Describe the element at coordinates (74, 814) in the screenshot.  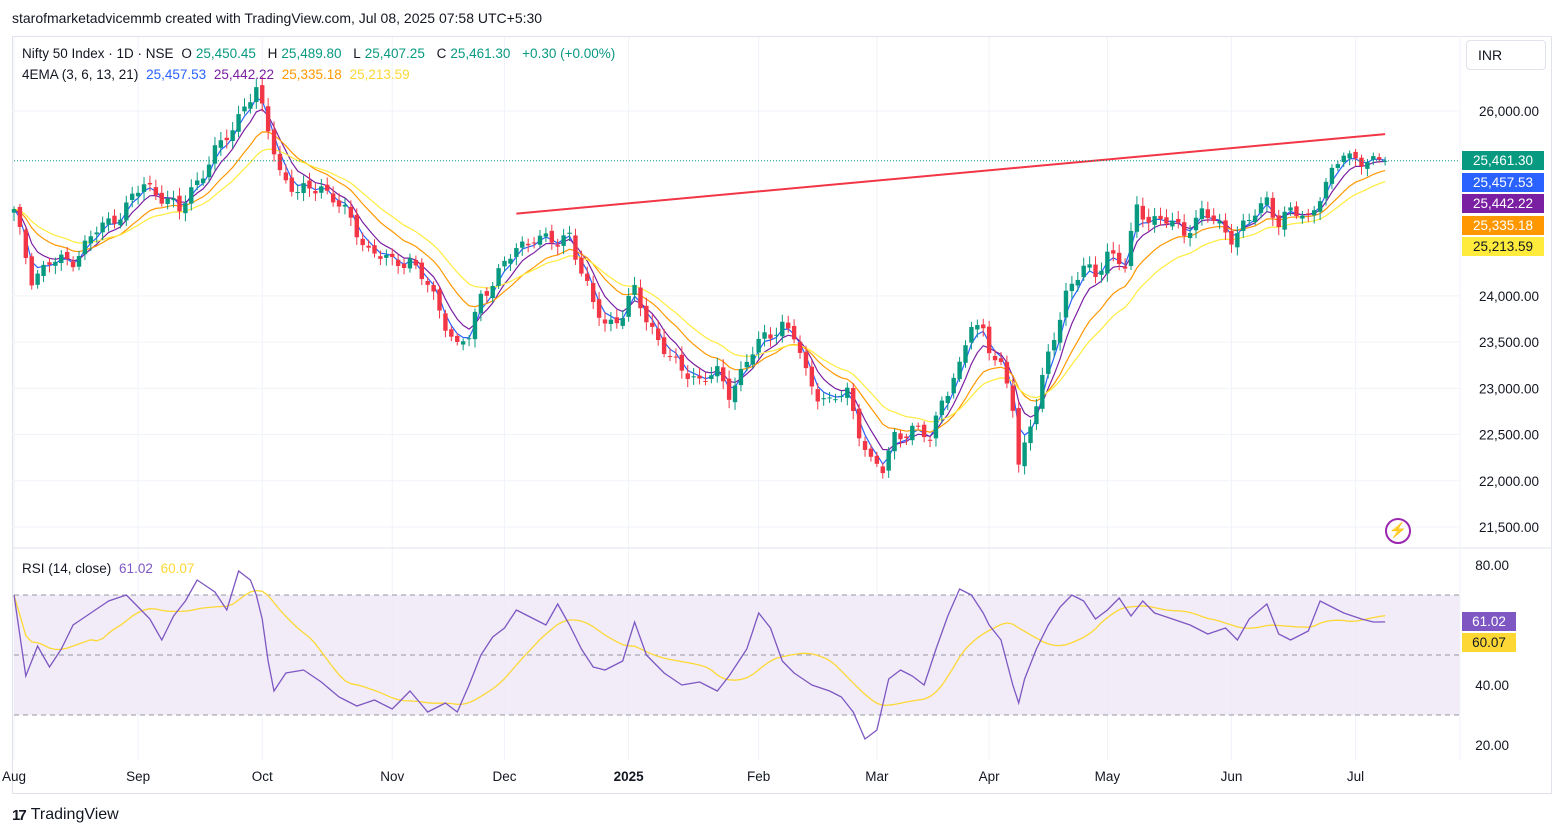
I see `tradingview-brand: TradingView` at that location.